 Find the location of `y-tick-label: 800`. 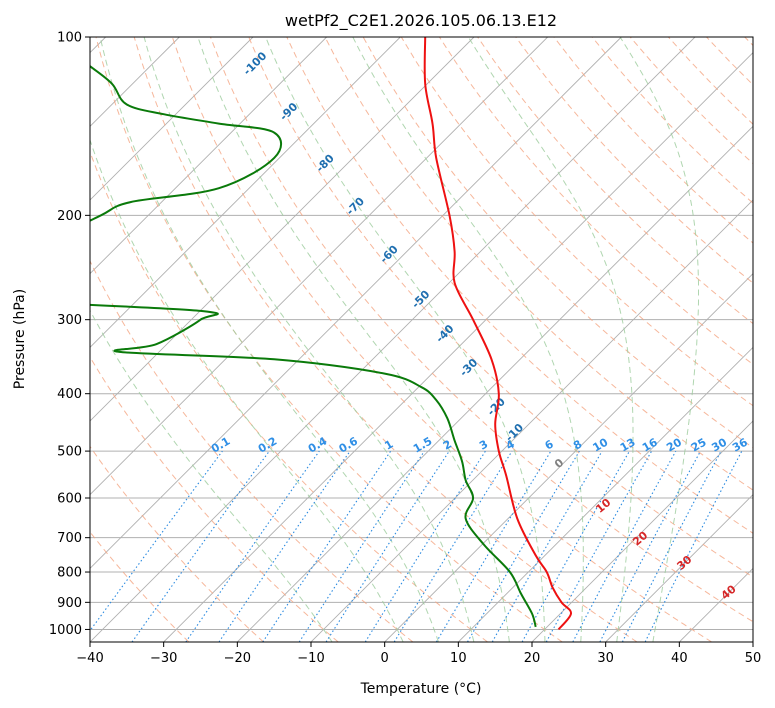

y-tick-label: 800 is located at coordinates (69, 573).